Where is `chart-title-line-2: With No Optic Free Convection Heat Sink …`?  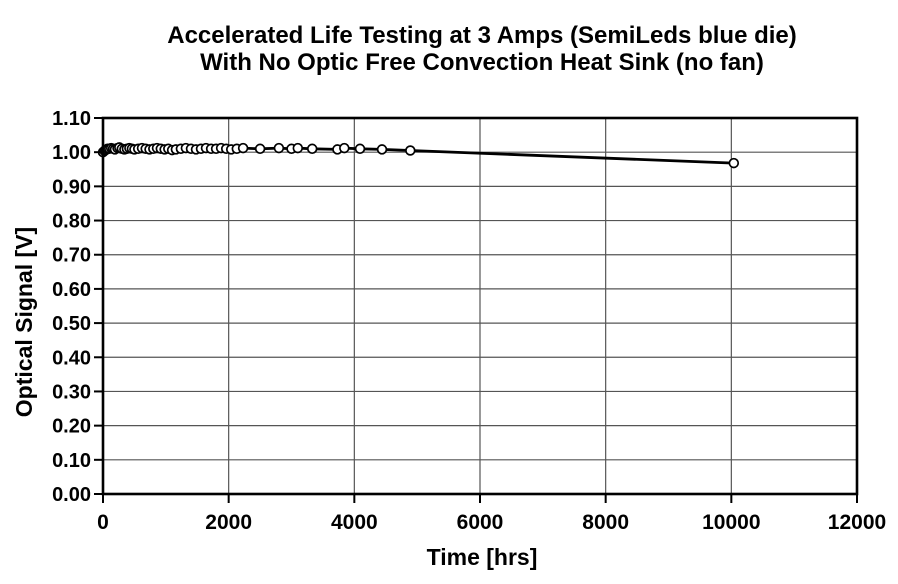 chart-title-line-2: With No Optic Free Convection Heat Sink … is located at coordinates (482, 62).